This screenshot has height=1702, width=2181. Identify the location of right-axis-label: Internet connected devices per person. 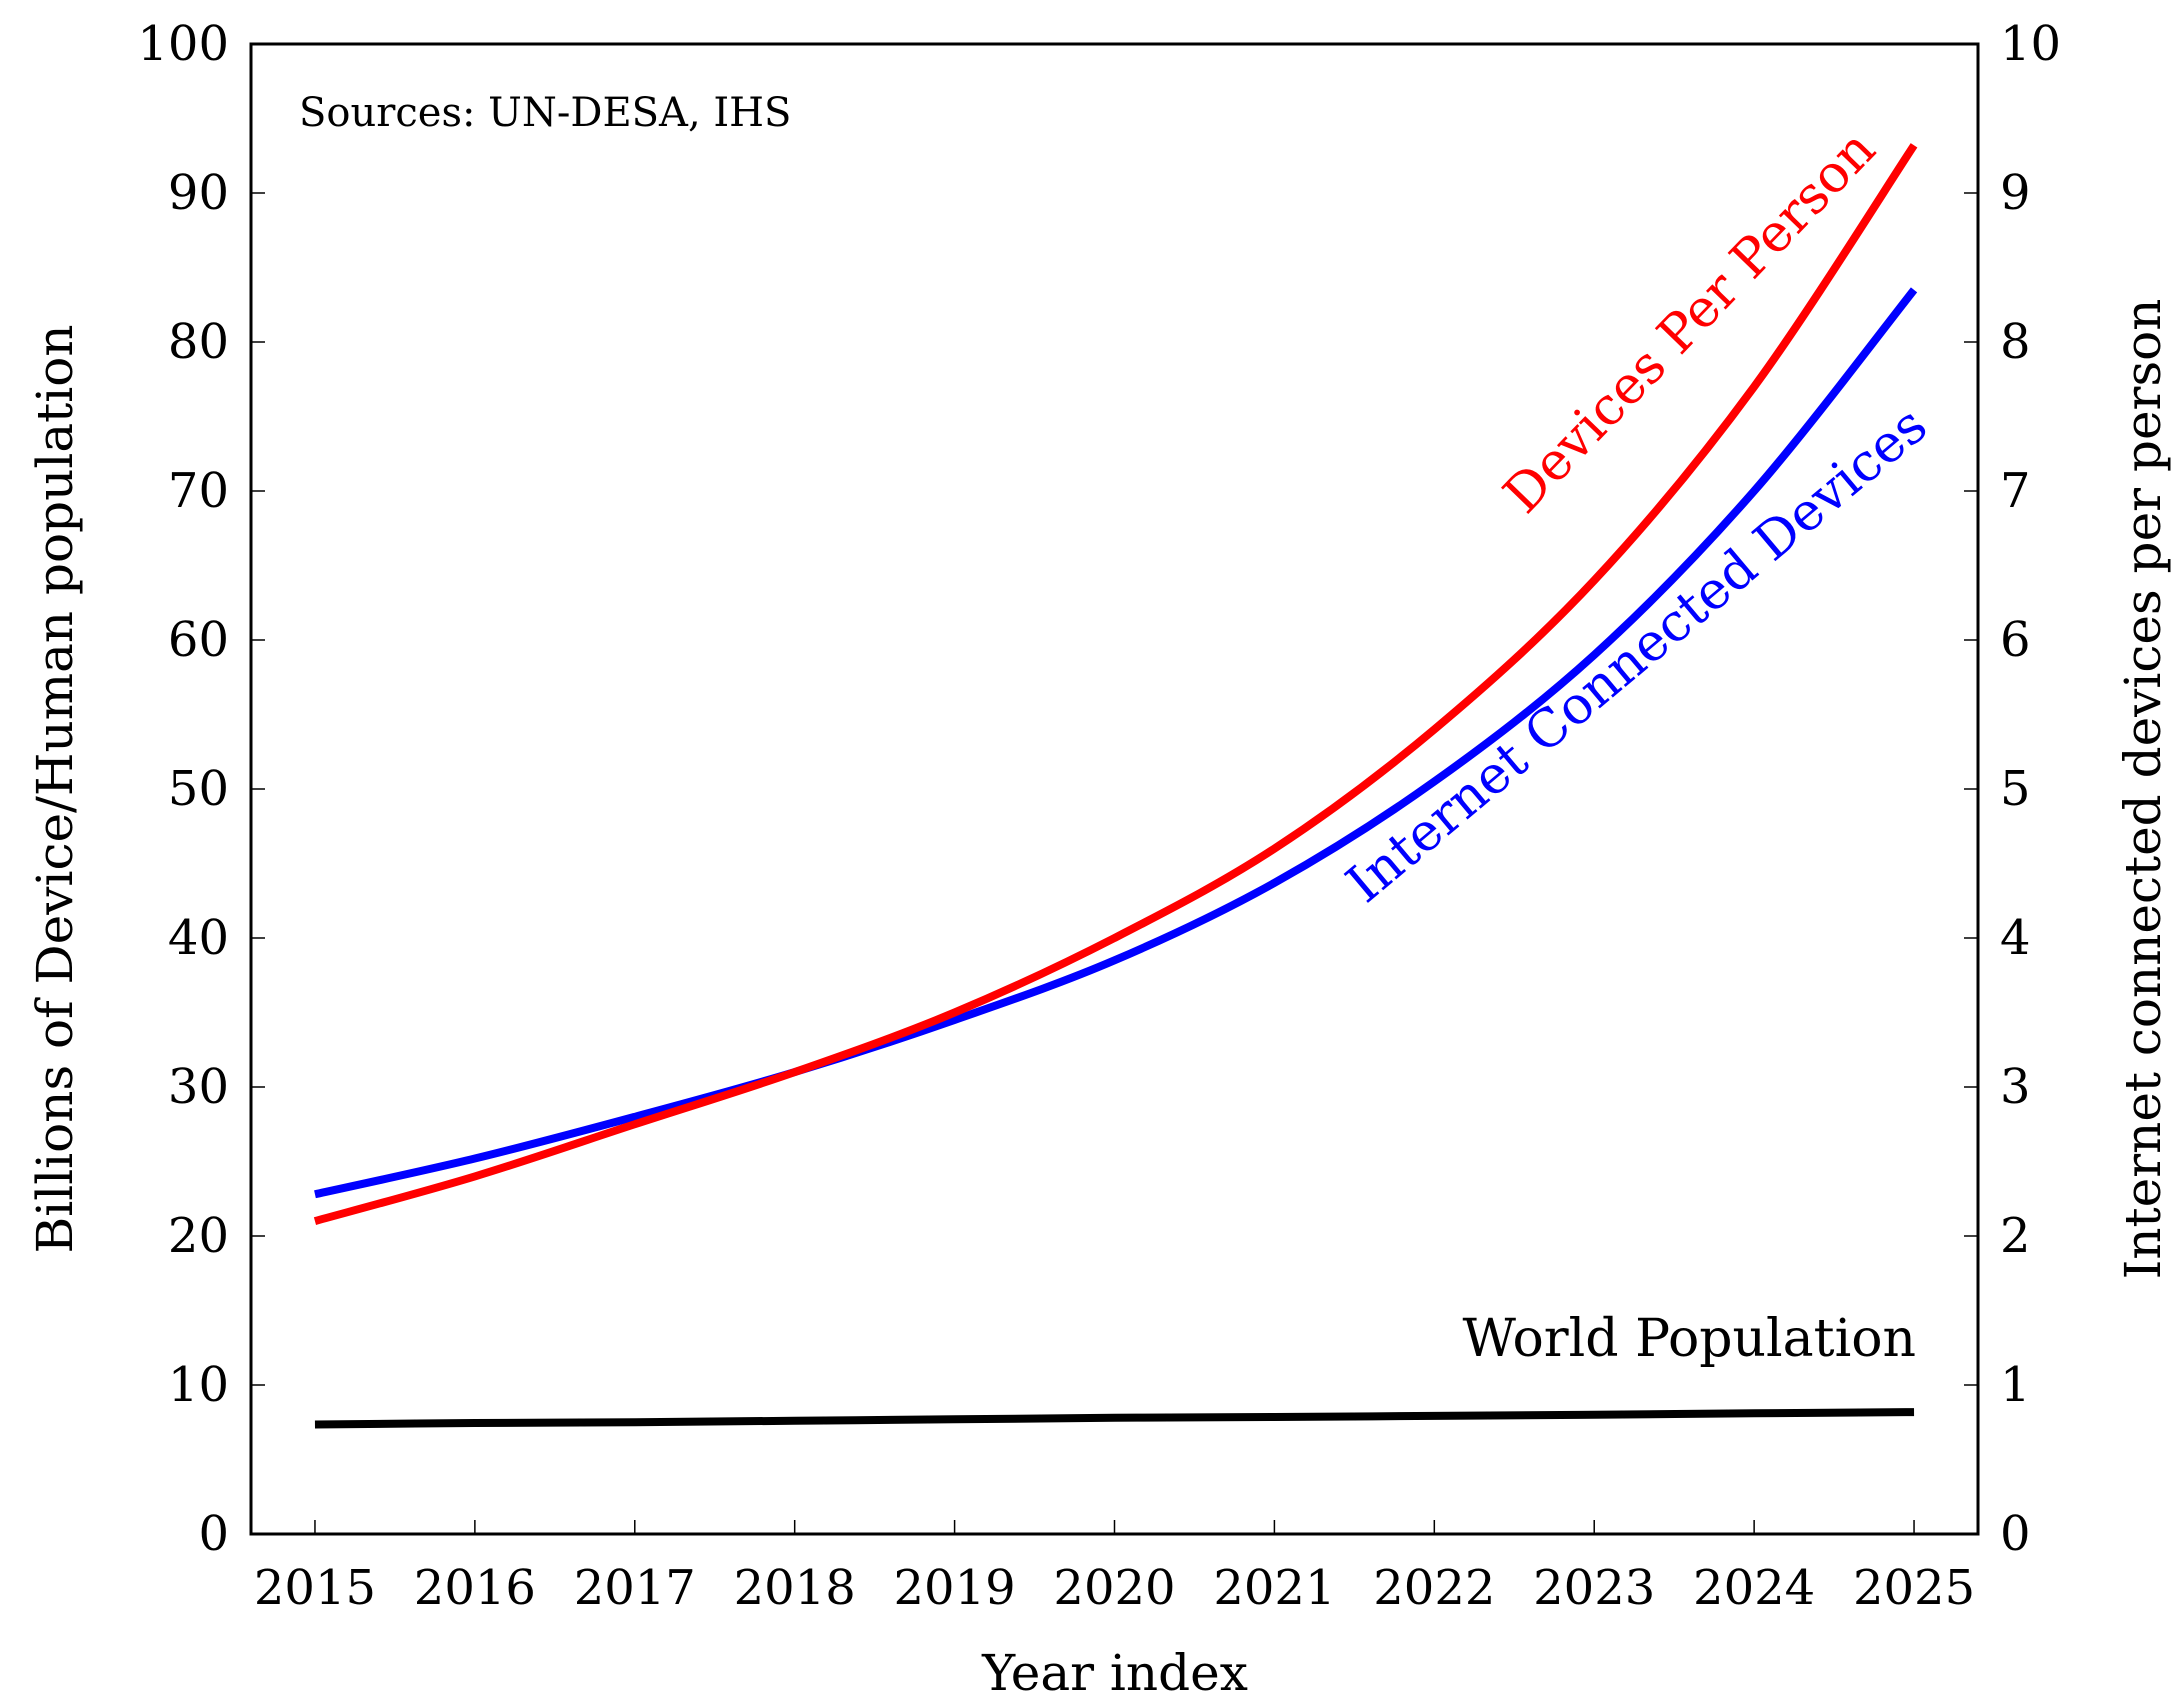
(2143, 789).